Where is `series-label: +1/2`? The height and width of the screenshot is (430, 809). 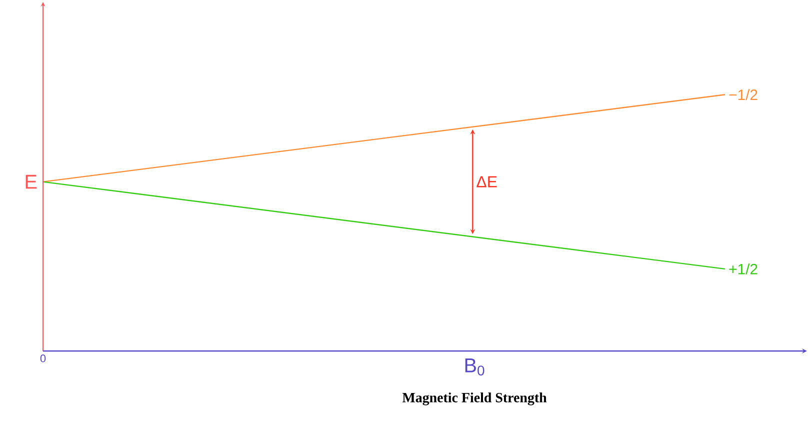 series-label: +1/2 is located at coordinates (743, 268).